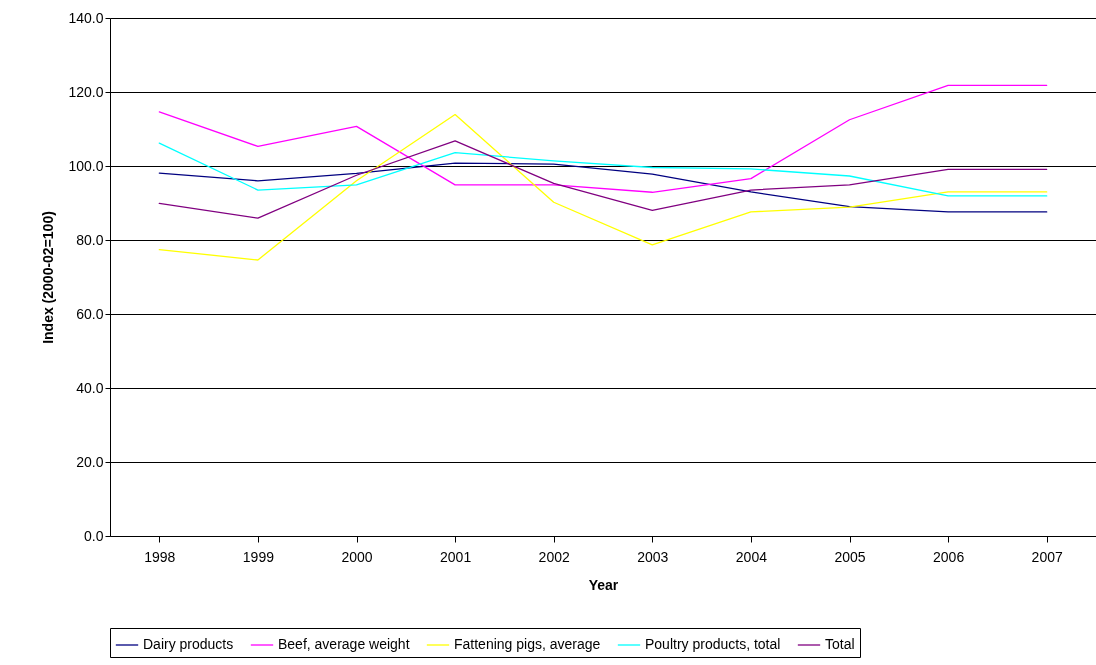  I want to click on x-tick-label: 2007, so click(1047, 556).